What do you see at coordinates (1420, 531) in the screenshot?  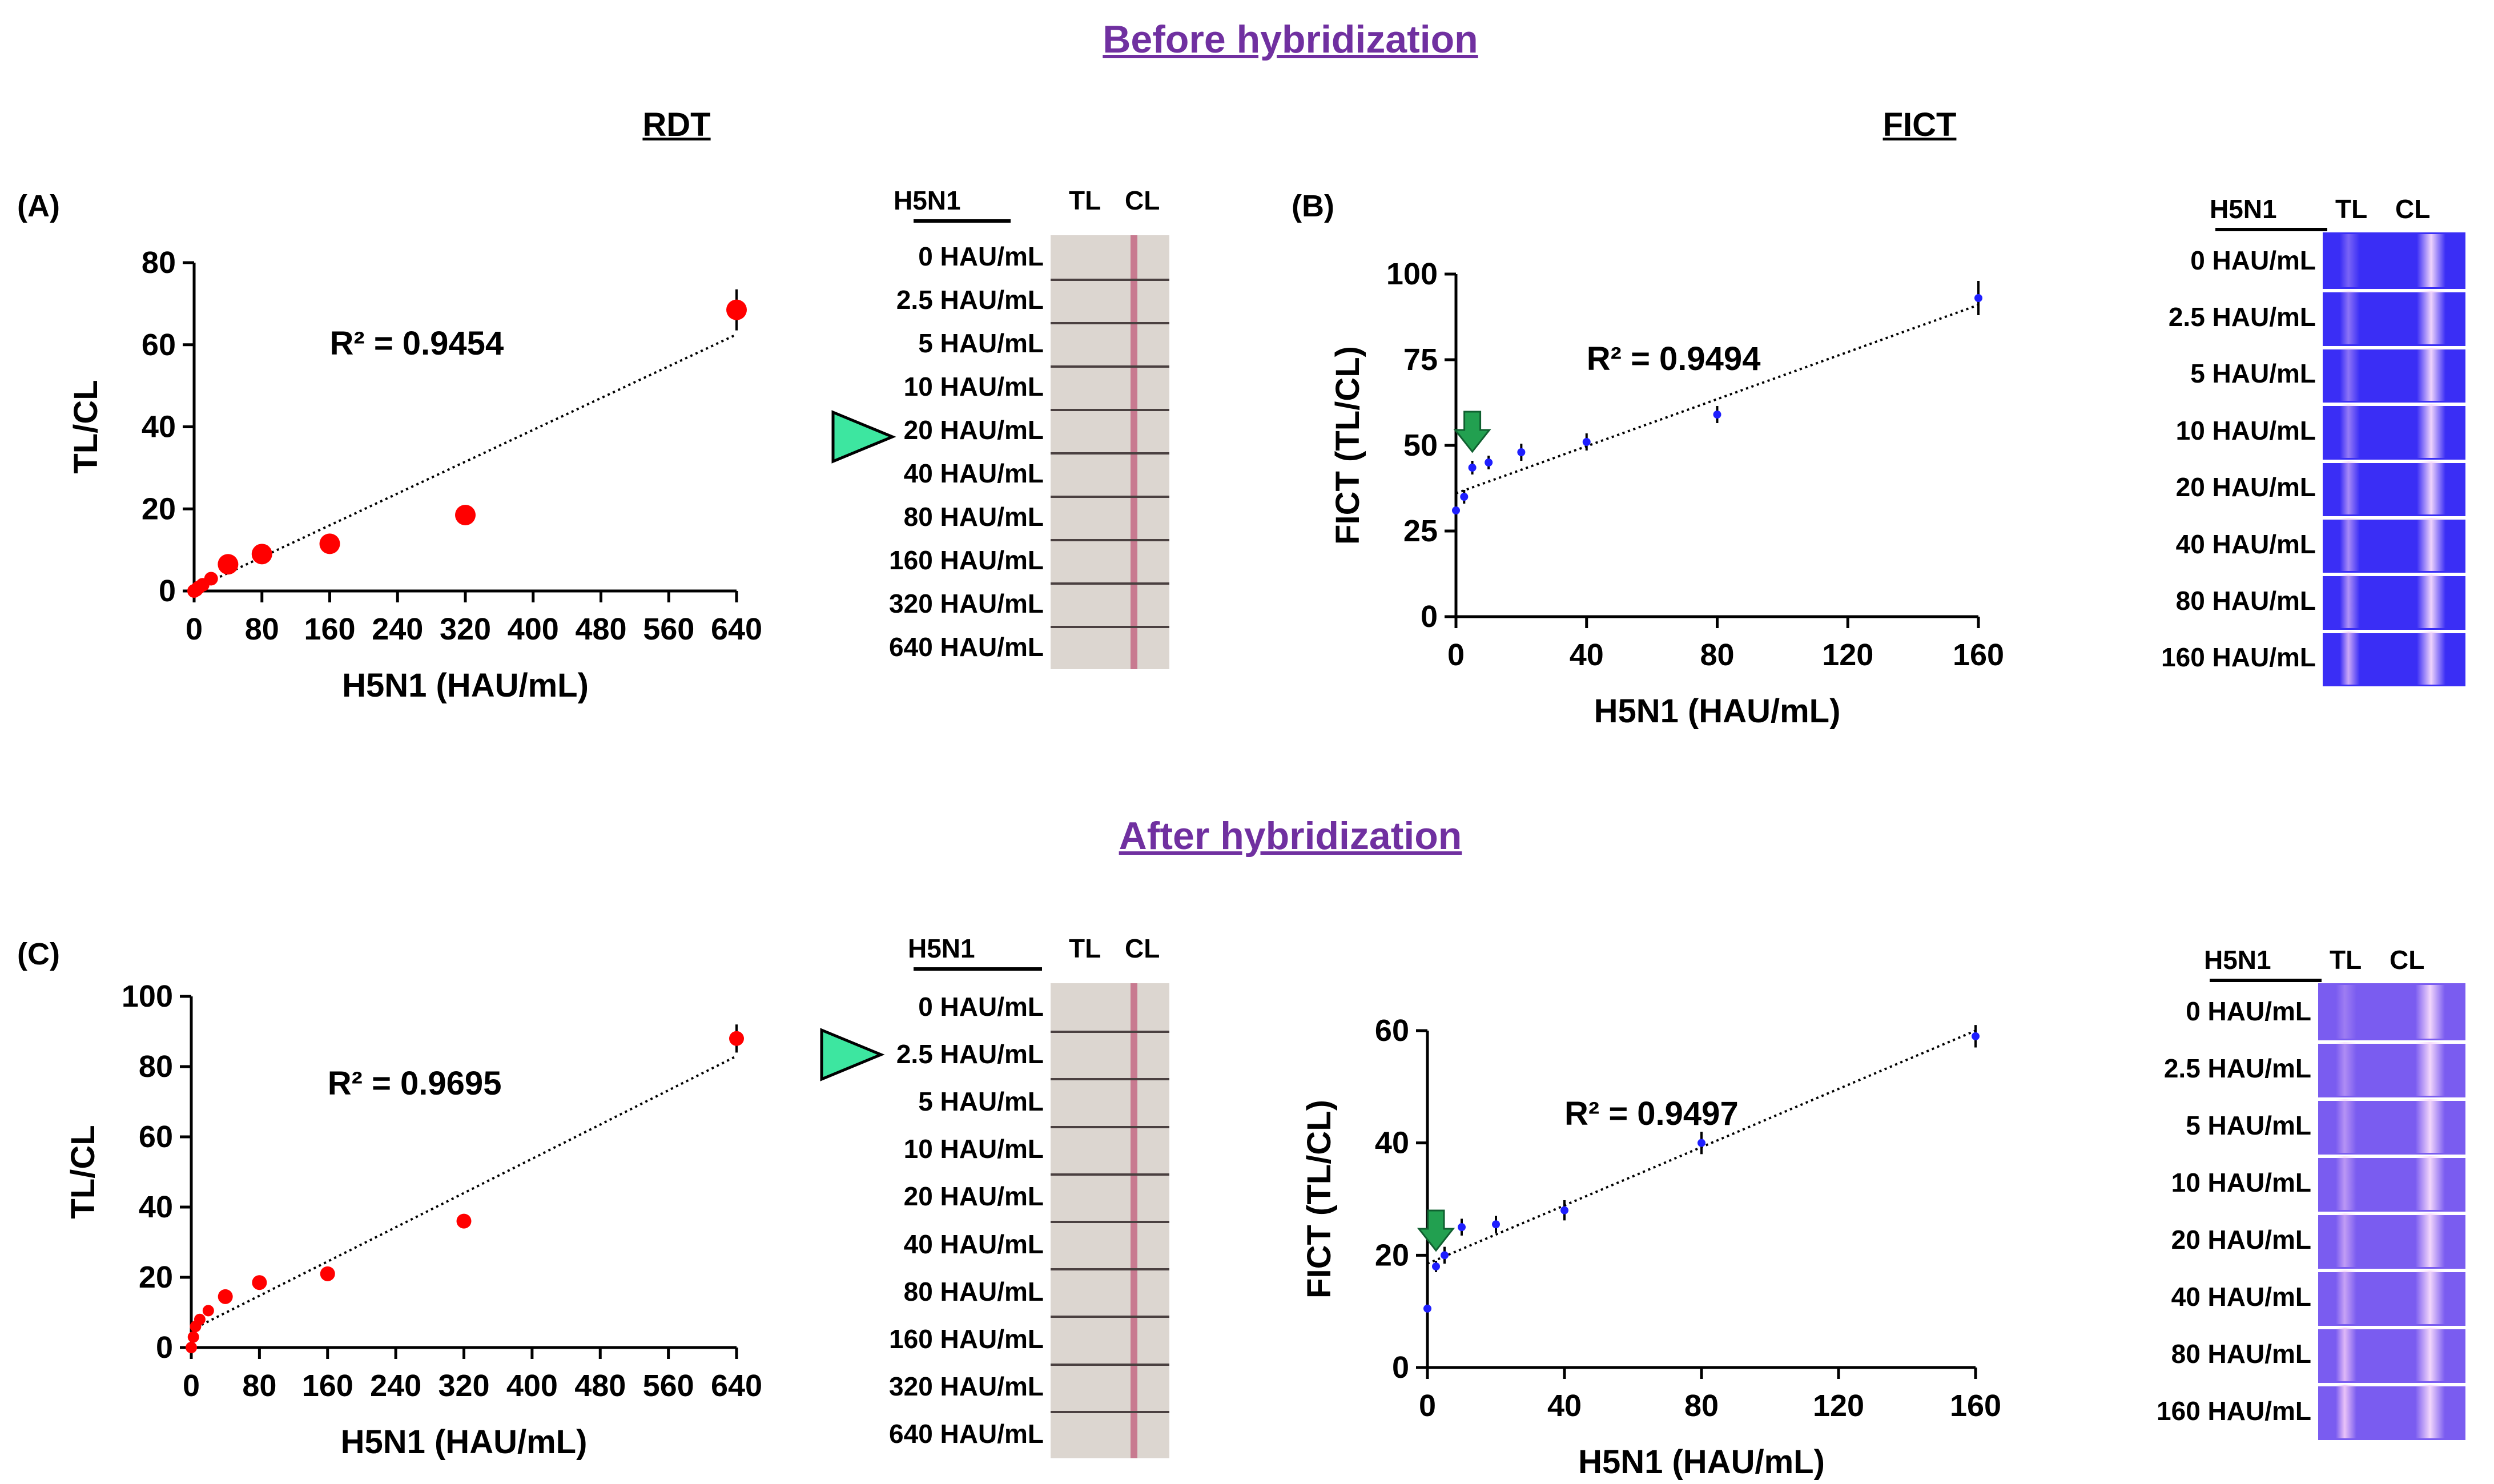 I see `y-tick-label: 25` at bounding box center [1420, 531].